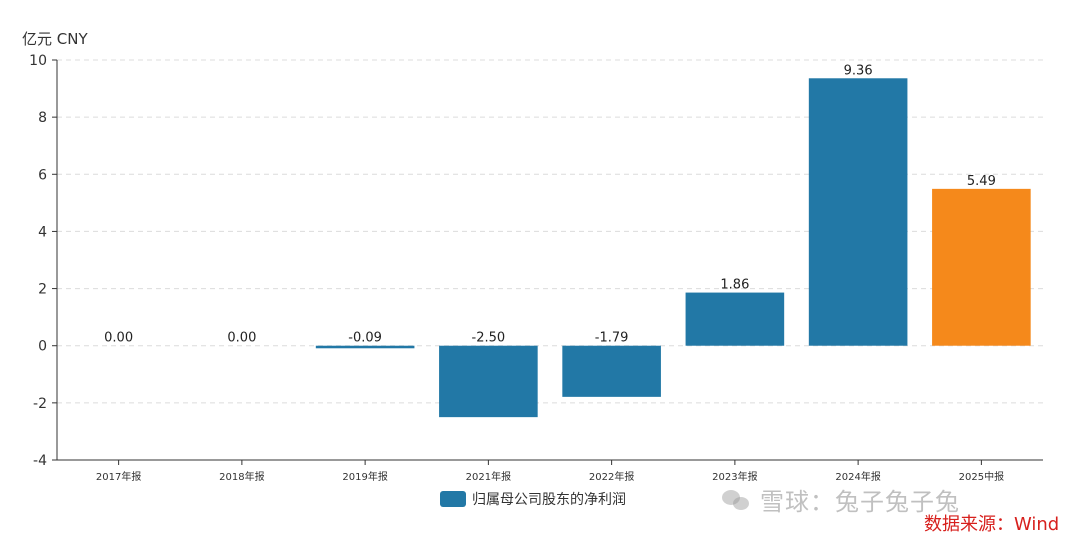 The width and height of the screenshot is (1080, 548). Describe the element at coordinates (489, 338) in the screenshot. I see `data-label: -2.50` at that location.